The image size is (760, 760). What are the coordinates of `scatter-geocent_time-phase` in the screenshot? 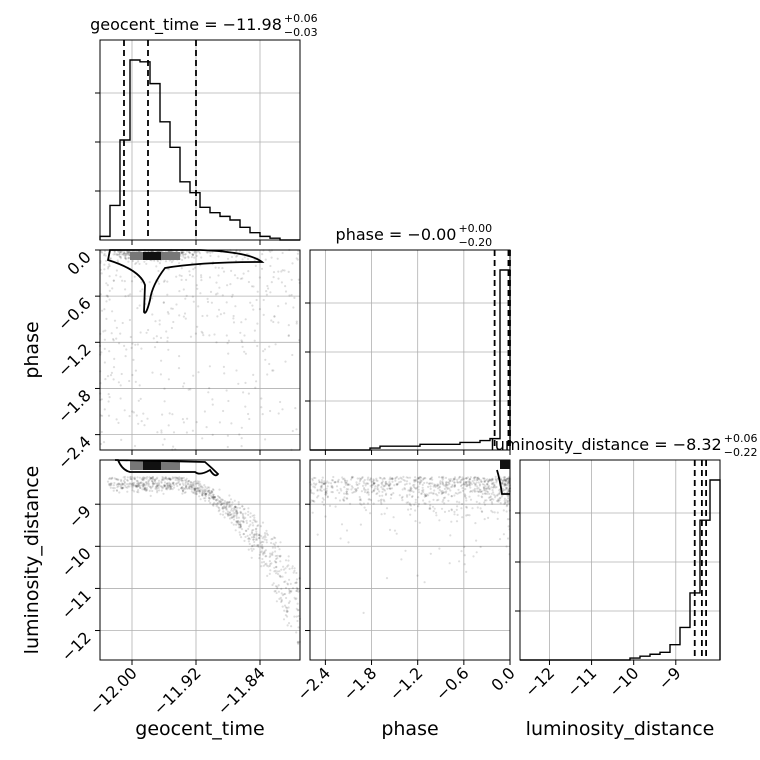 It's located at (199, 349).